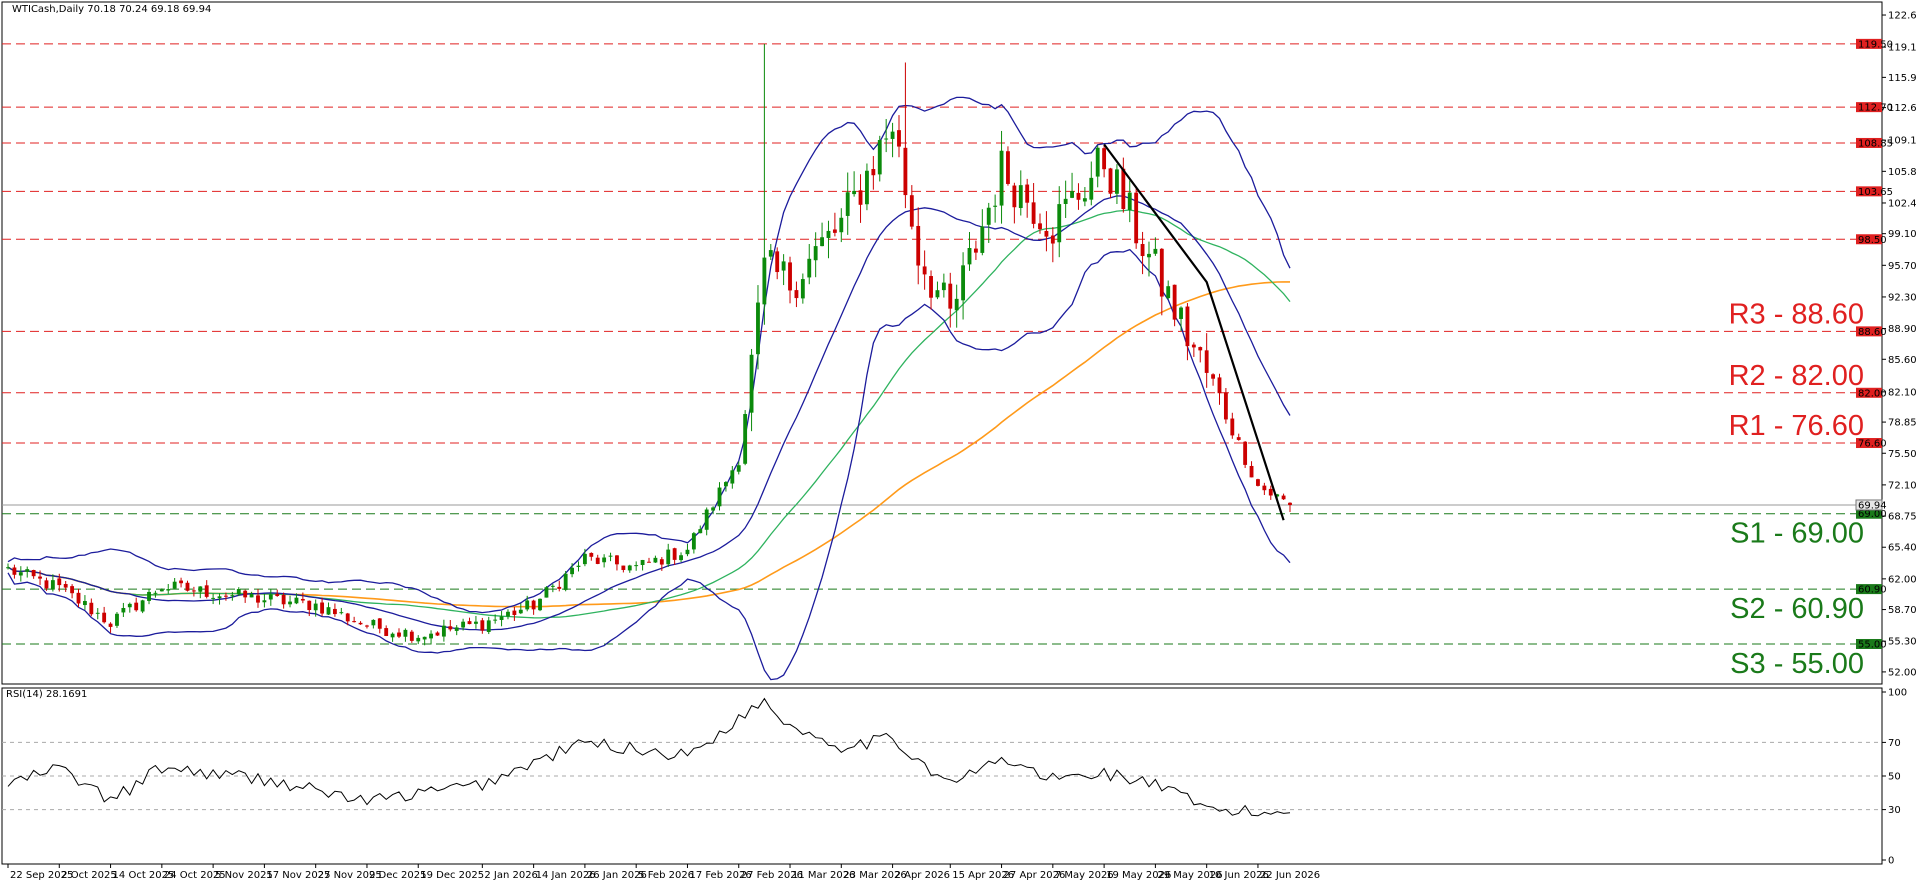 This screenshot has width=1916, height=888. Describe the element at coordinates (41, 875) in the screenshot. I see `x-axis-tick-label: 22 Sep 2025` at that location.